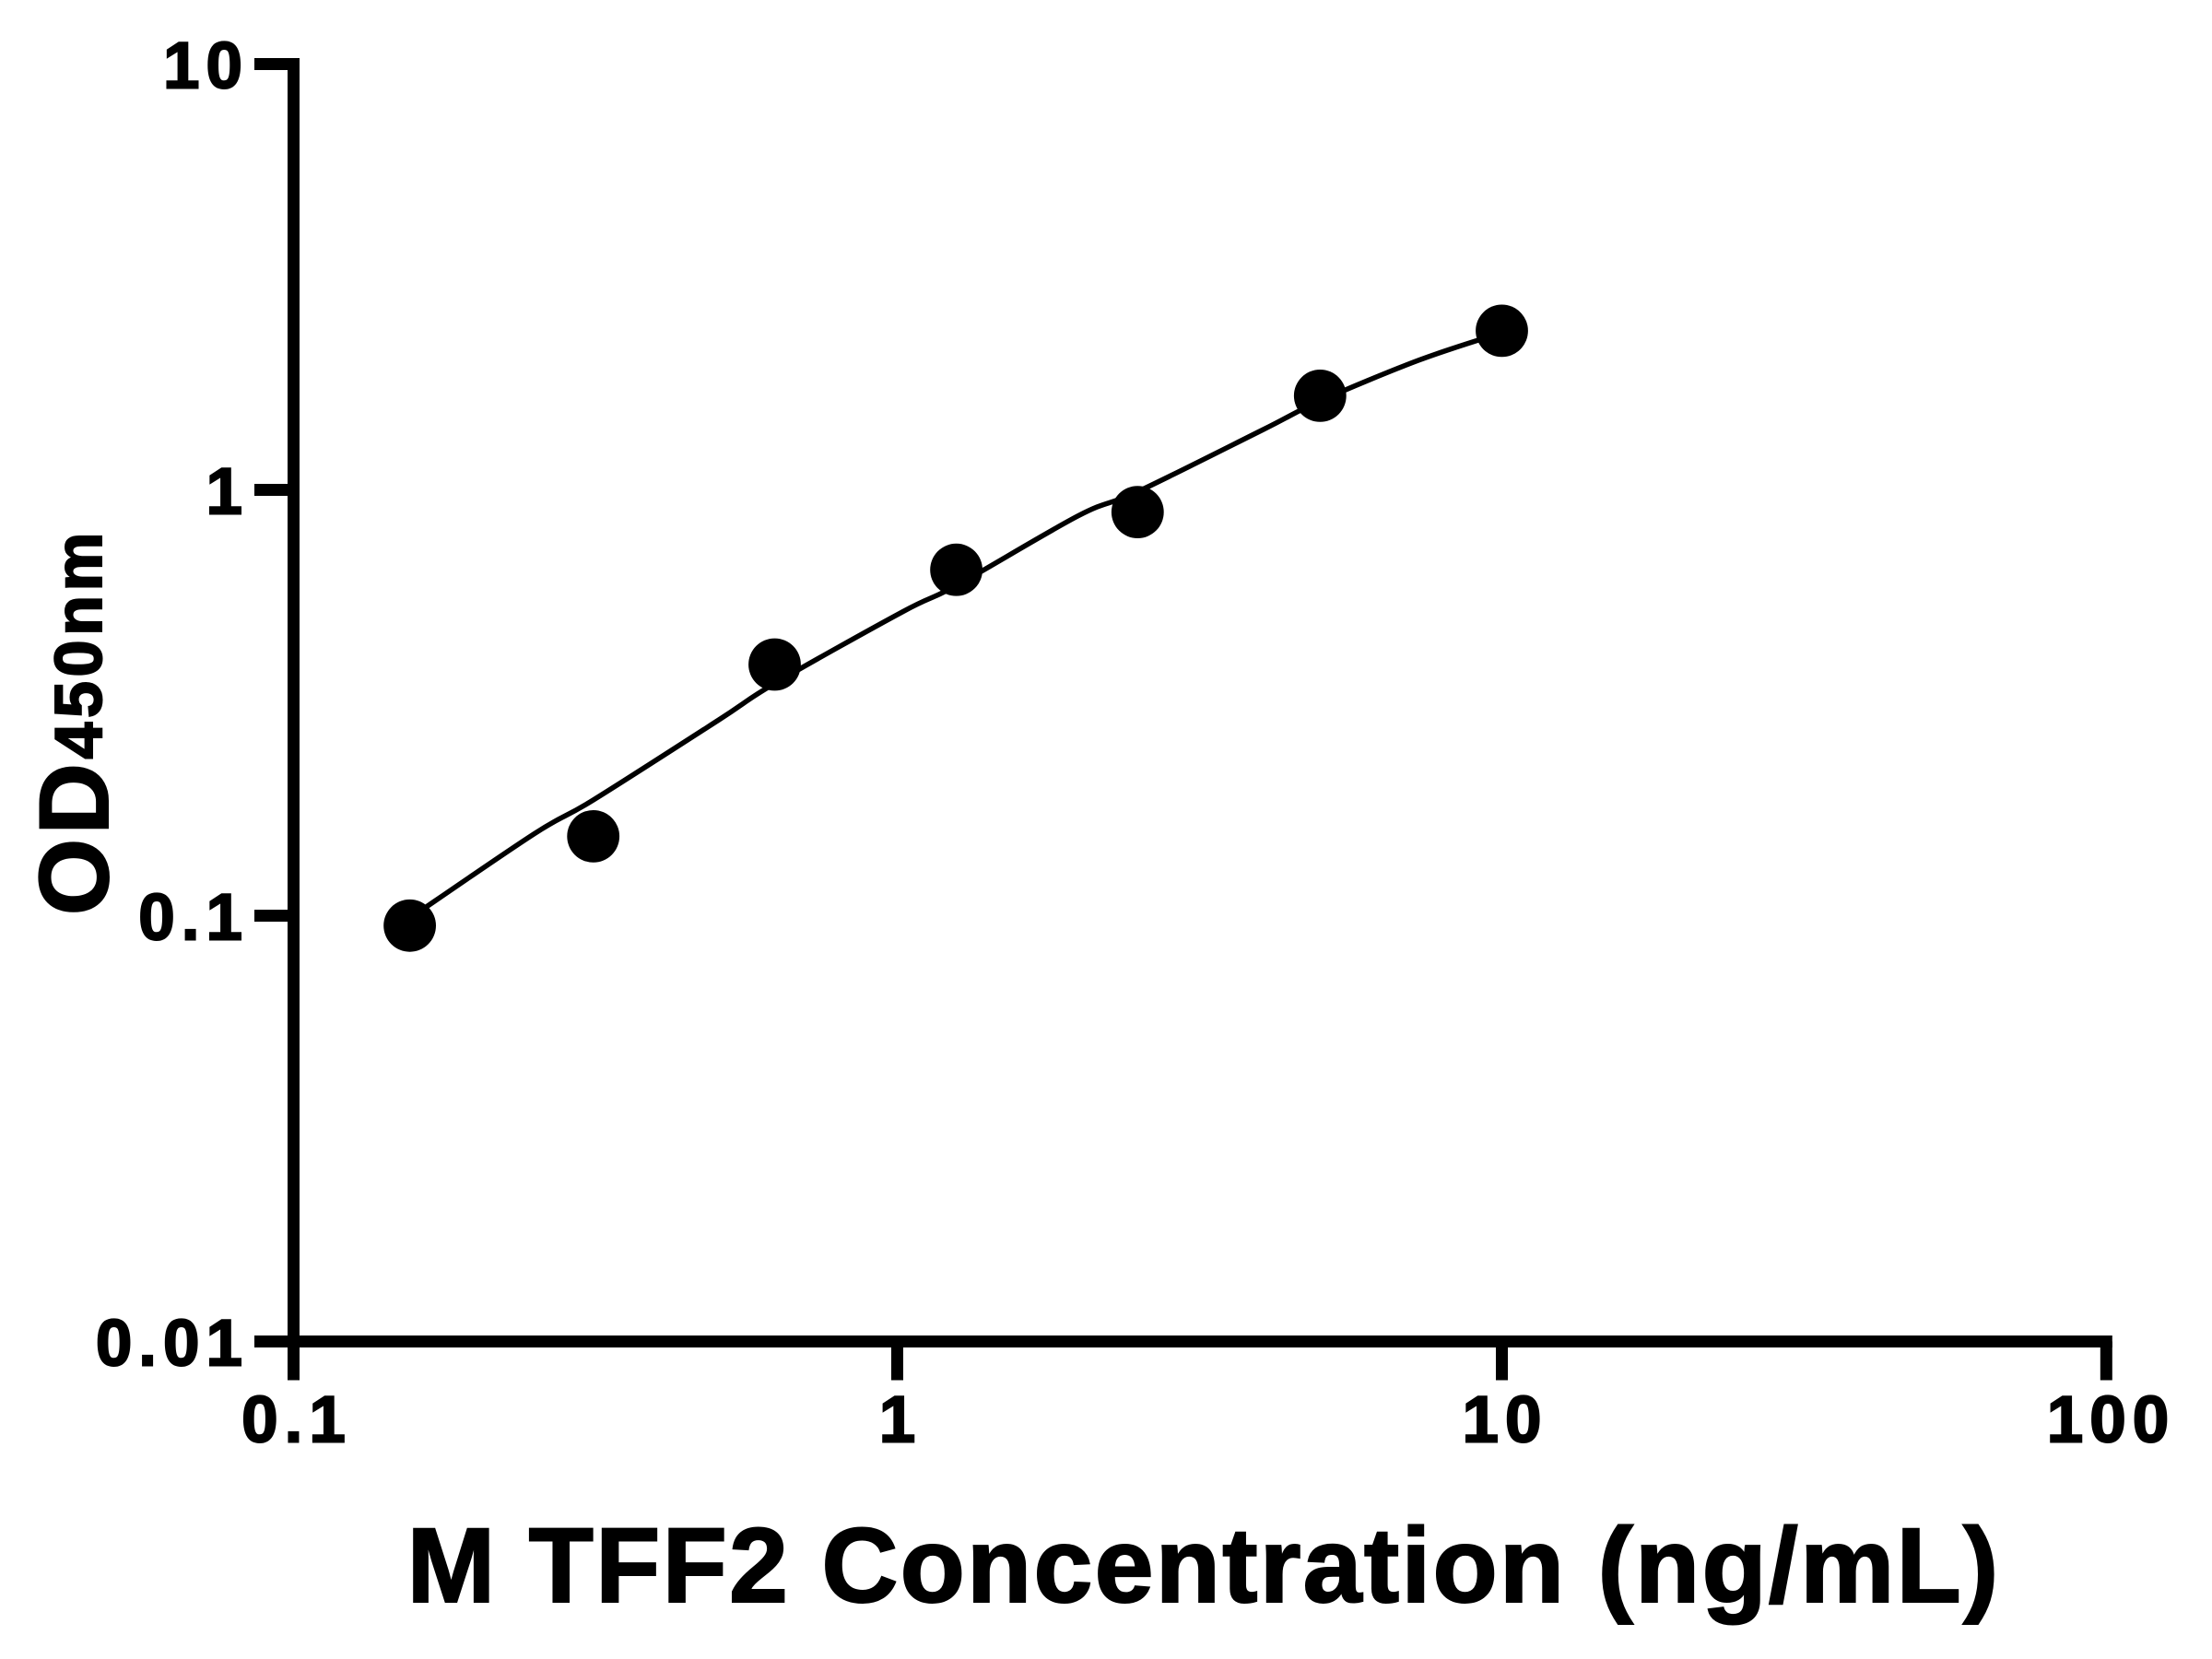 The image size is (2212, 1659). What do you see at coordinates (1204, 1566) in the screenshot?
I see `svg-text: M TFF2 Concentration (ng/mL)` at bounding box center [1204, 1566].